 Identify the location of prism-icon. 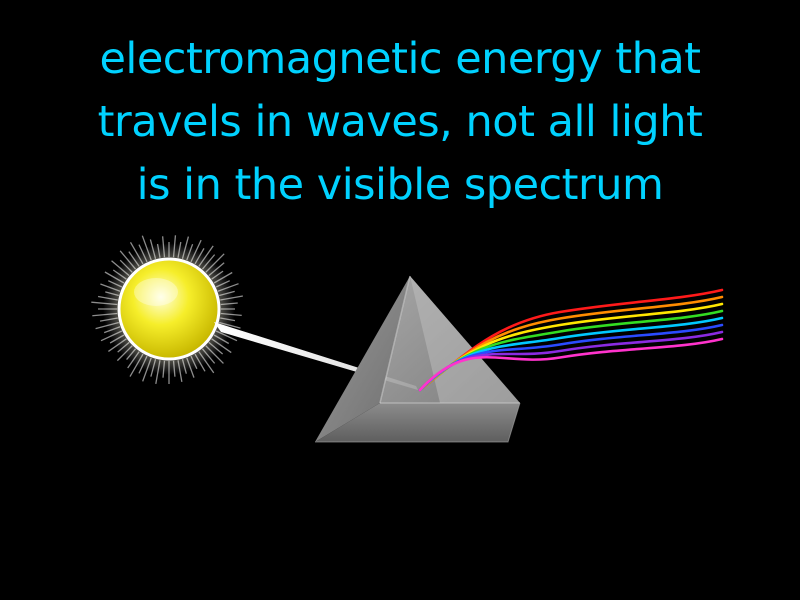
(418, 359).